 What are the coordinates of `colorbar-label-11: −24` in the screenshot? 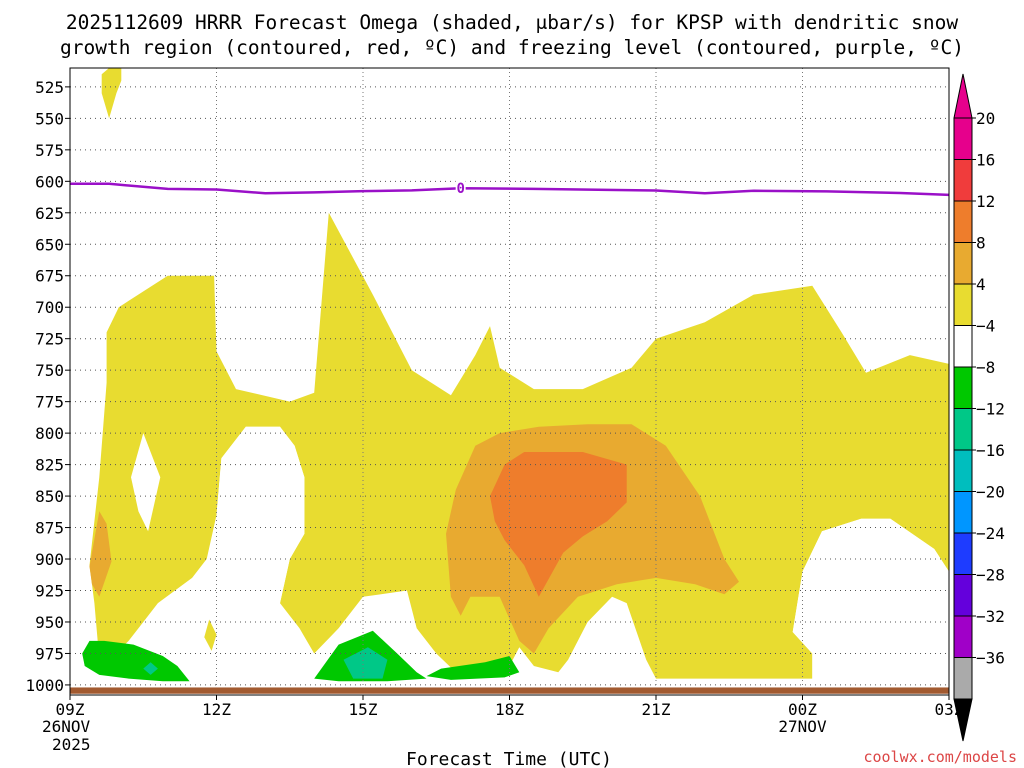 It's located at (990, 533).